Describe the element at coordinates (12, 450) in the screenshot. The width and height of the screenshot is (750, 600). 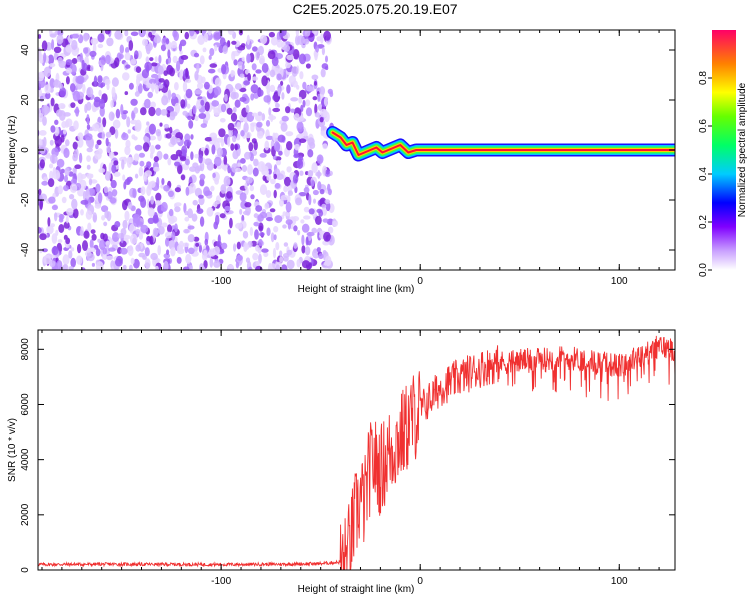
I see `snr-ylabel: SNR (10 * v/v)` at that location.